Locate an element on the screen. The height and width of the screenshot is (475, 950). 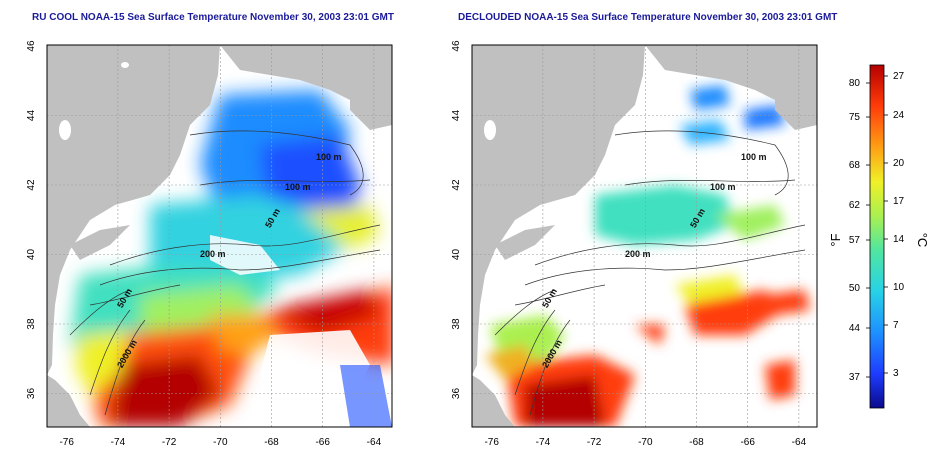
colorbar-gradient is located at coordinates (877, 236).